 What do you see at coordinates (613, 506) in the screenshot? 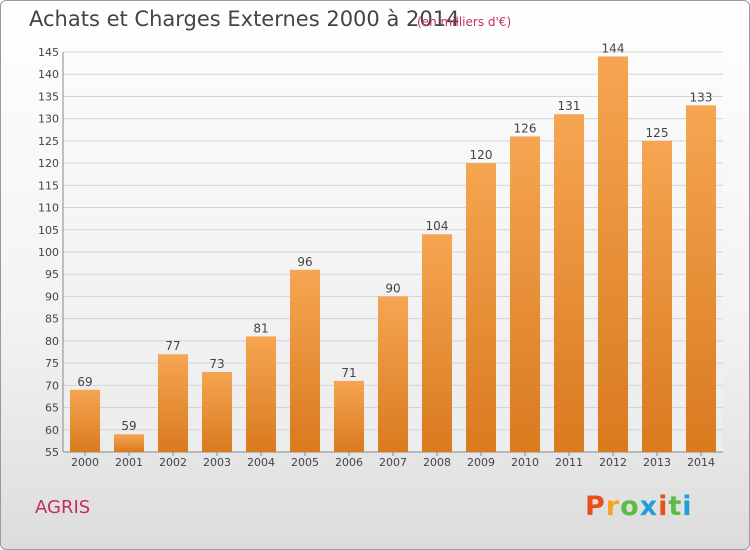
I see `logo-letter: r` at bounding box center [613, 506].